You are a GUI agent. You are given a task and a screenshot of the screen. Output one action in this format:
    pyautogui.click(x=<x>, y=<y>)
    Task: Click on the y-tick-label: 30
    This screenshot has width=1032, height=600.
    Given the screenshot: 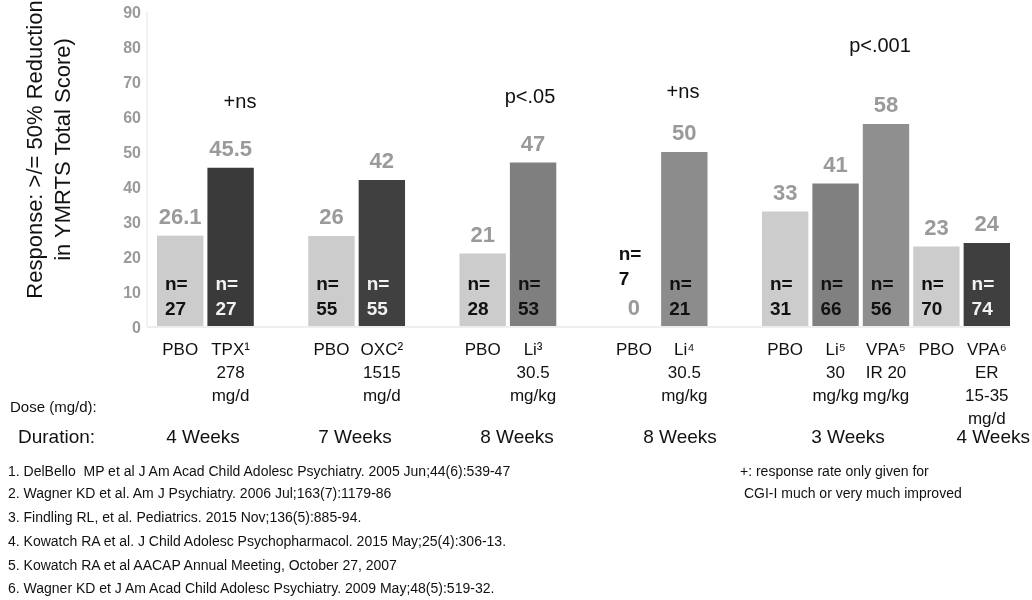 What is the action you would take?
    pyautogui.click(x=132, y=222)
    